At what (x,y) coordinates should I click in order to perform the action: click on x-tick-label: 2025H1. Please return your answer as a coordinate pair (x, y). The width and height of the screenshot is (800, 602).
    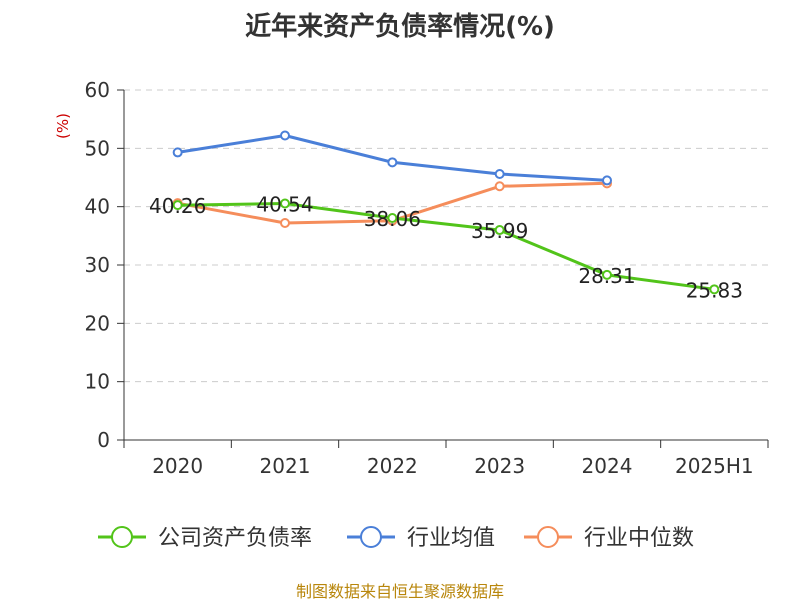
    Looking at the image, I should click on (714, 466).